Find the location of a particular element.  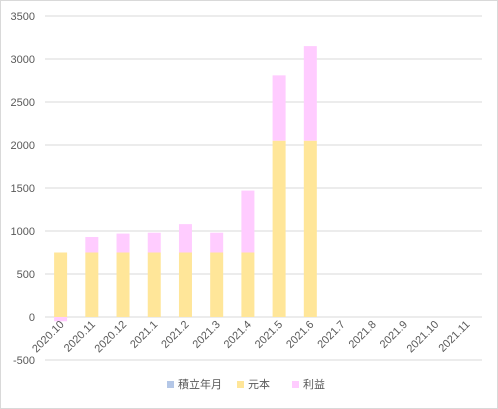

y-tick-label: 500 is located at coordinates (26, 275).